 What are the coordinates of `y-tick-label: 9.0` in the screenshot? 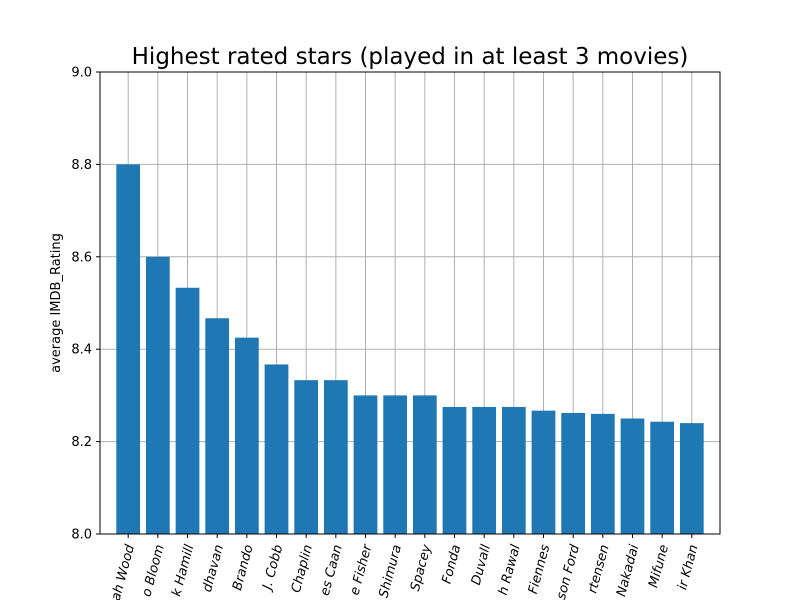 It's located at (81, 73).